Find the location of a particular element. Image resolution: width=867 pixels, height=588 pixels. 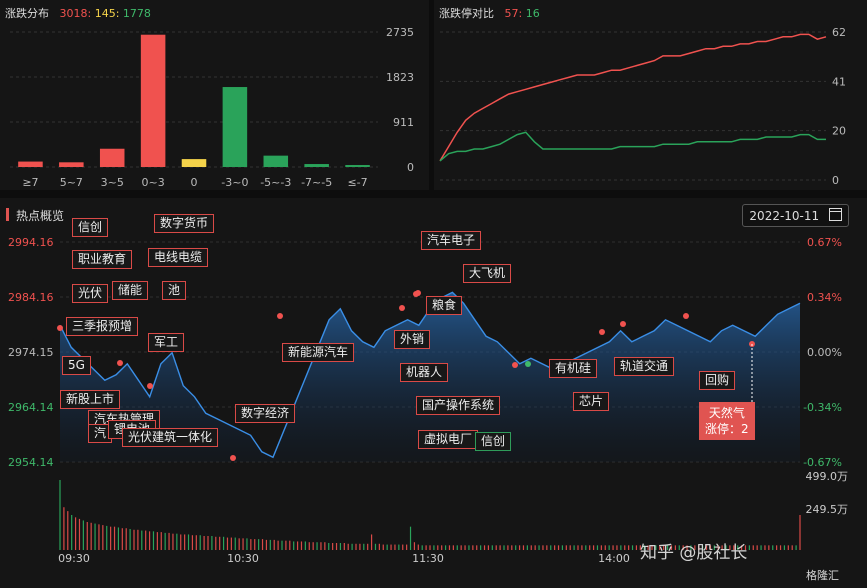

x-tick-label: 10:30 is located at coordinates (243, 558).